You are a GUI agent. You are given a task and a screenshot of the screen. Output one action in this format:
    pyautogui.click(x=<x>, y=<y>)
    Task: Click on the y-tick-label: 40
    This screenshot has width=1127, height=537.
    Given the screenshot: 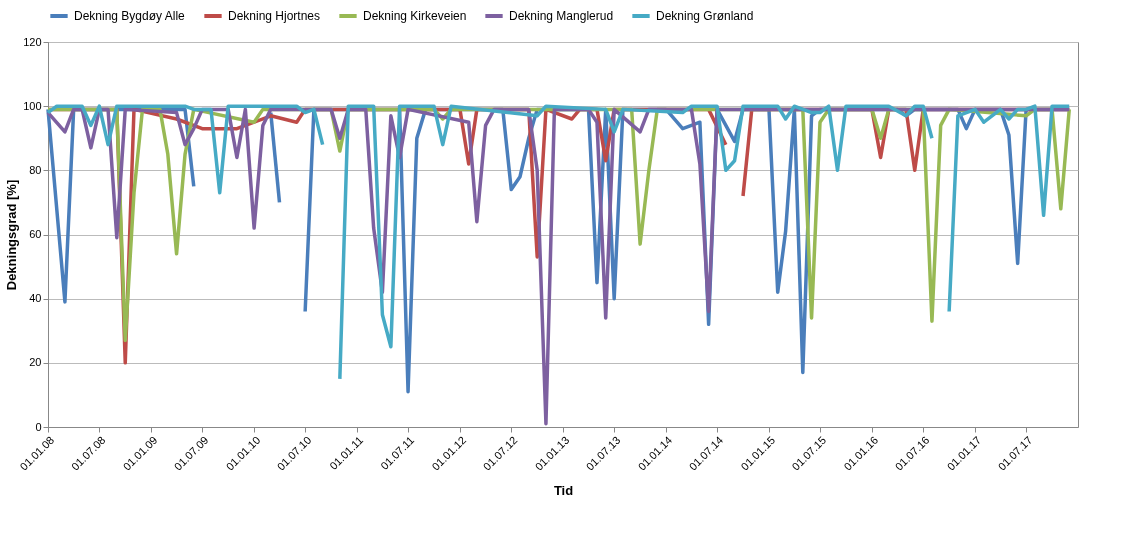 What is the action you would take?
    pyautogui.click(x=35, y=298)
    